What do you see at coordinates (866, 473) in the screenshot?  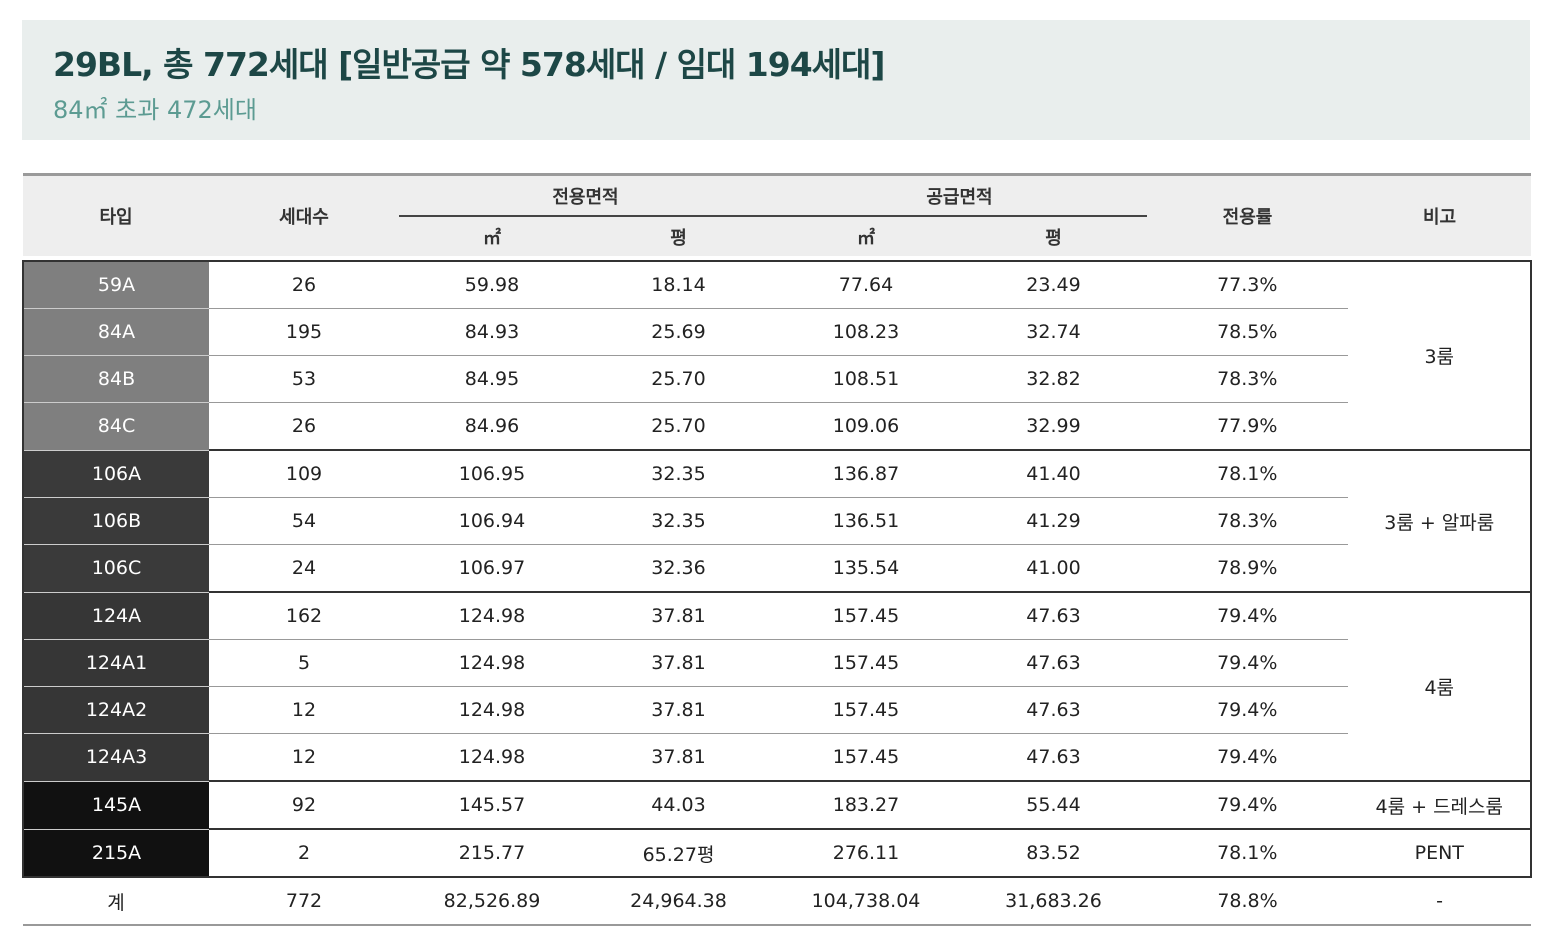 I see `data-cell: 136.87` at bounding box center [866, 473].